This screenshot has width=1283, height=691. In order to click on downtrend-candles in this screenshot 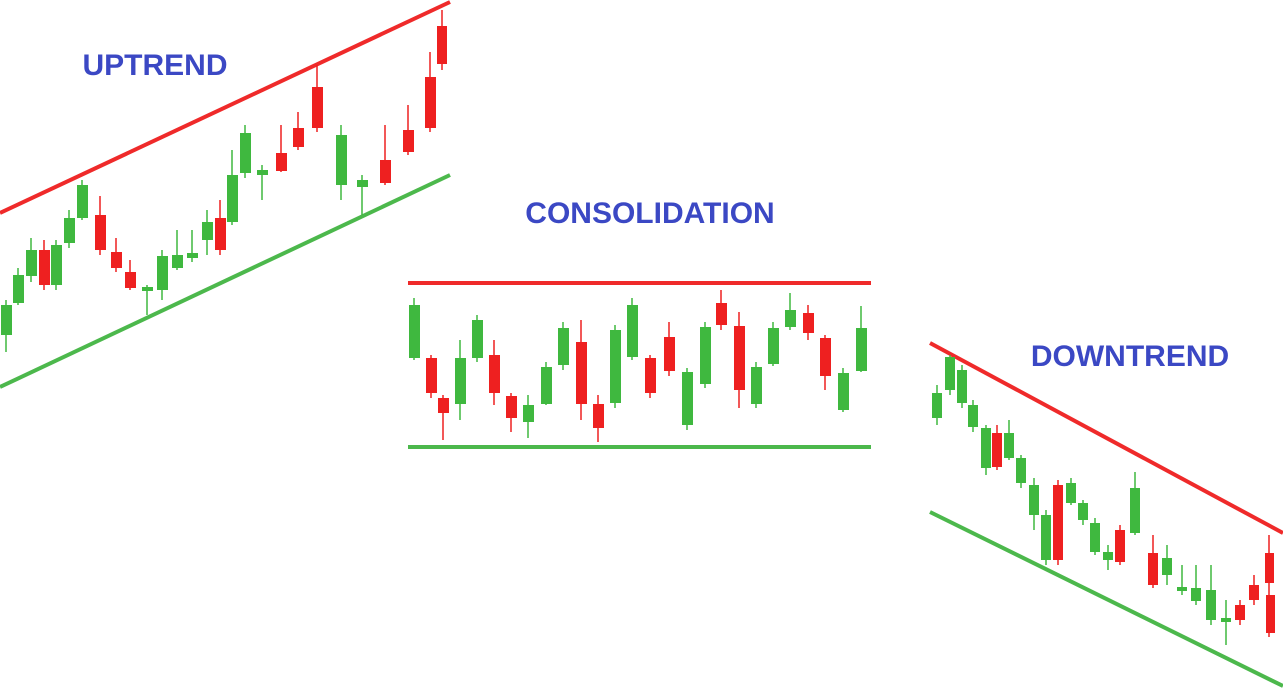, I will do `click(1103, 500)`.